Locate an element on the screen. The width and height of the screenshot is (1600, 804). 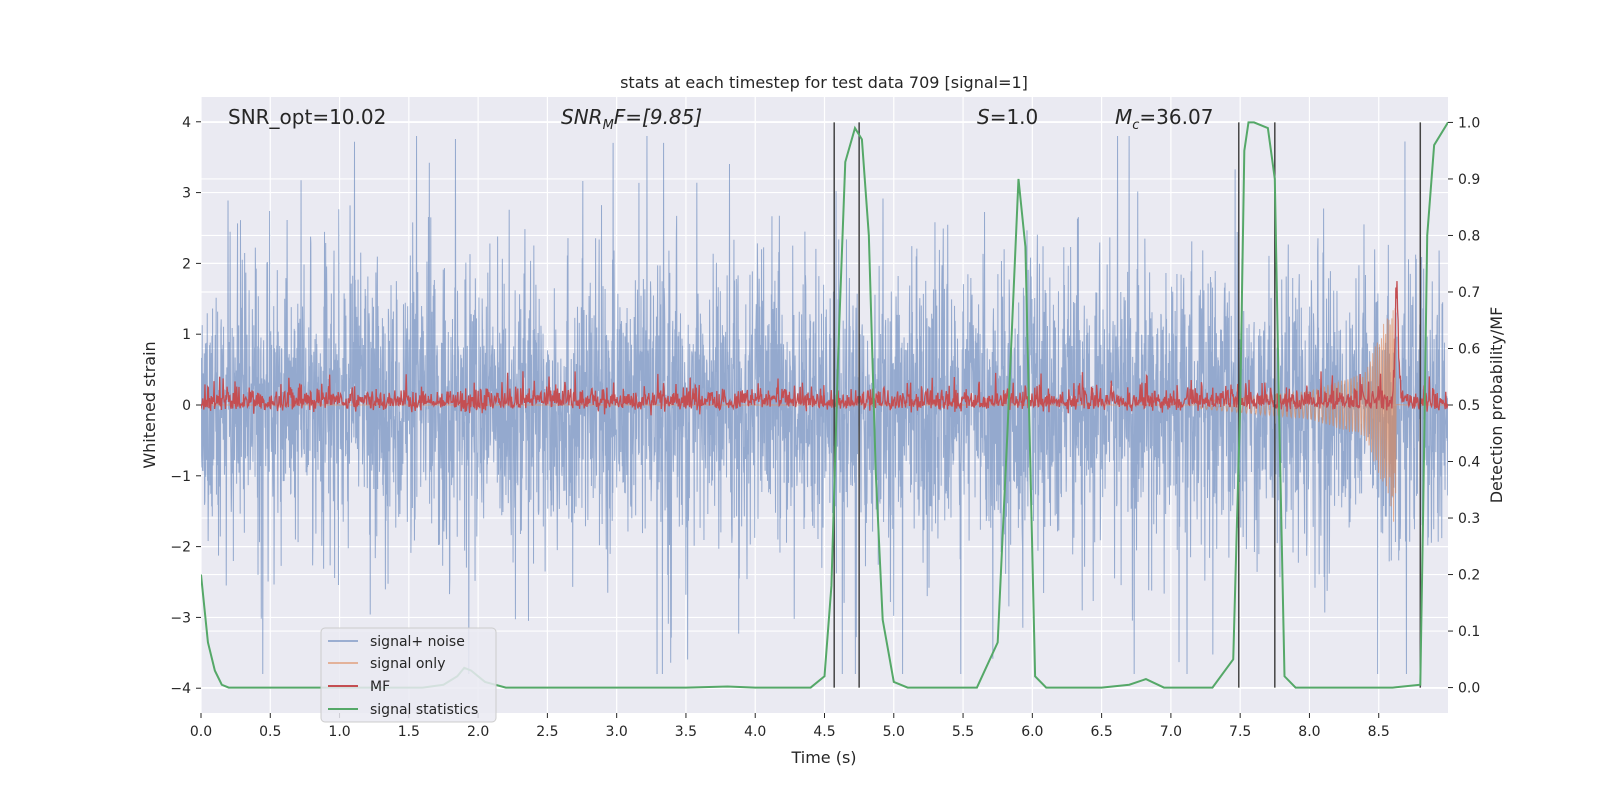
x-tick-label: 7.0 is located at coordinates (1171, 732).